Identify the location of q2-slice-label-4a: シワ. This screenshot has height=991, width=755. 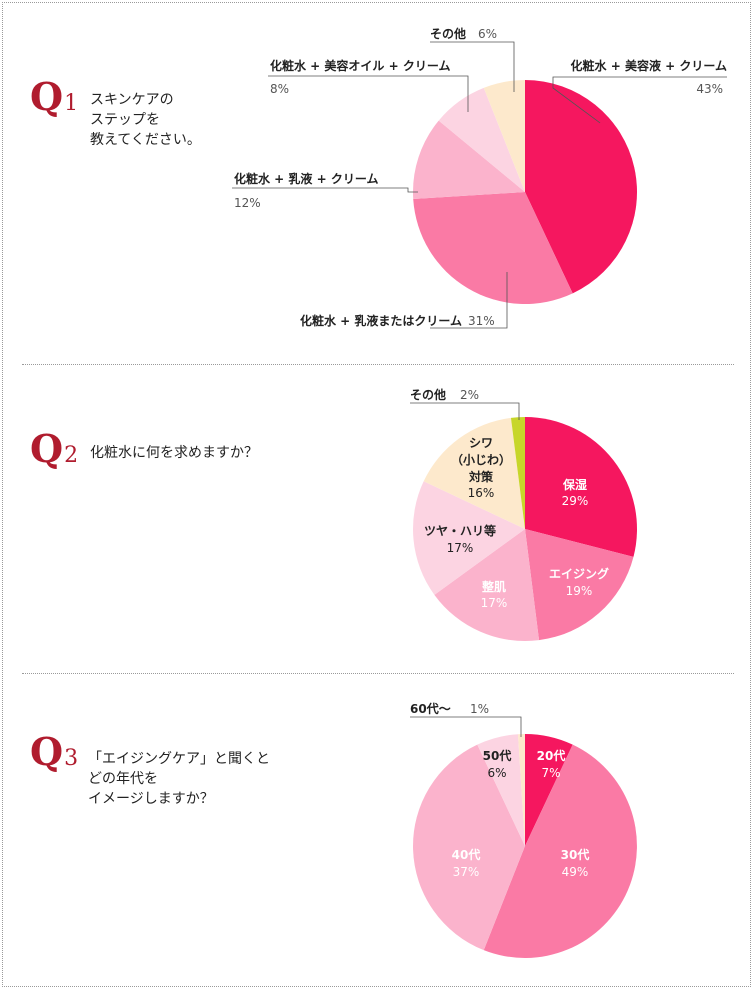
(481, 443).